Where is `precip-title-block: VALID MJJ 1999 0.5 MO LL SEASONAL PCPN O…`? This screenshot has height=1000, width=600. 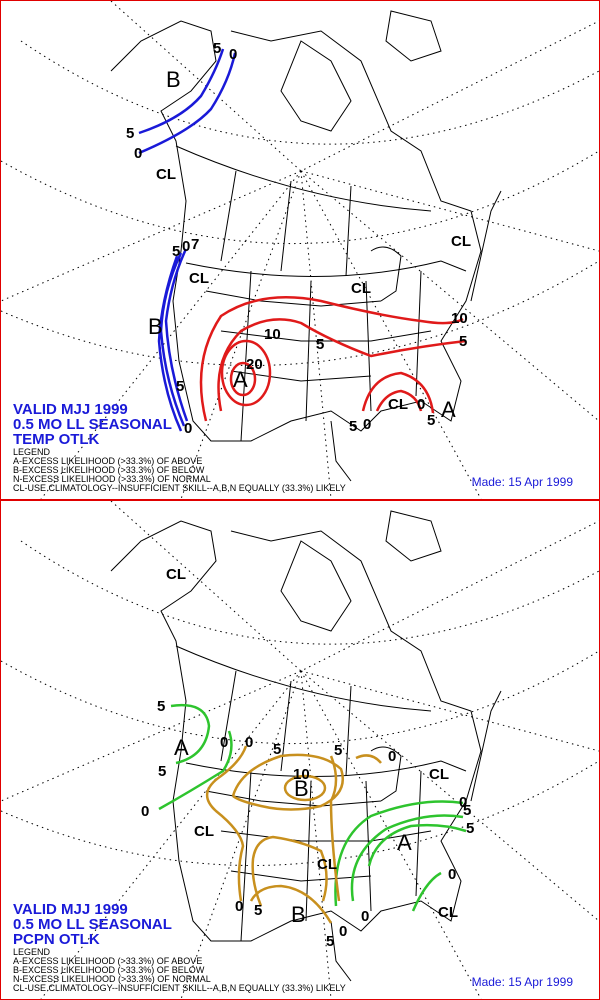 precip-title-block: VALID MJJ 1999 0.5 MO LL SEASONAL PCPN O… is located at coordinates (92, 924).